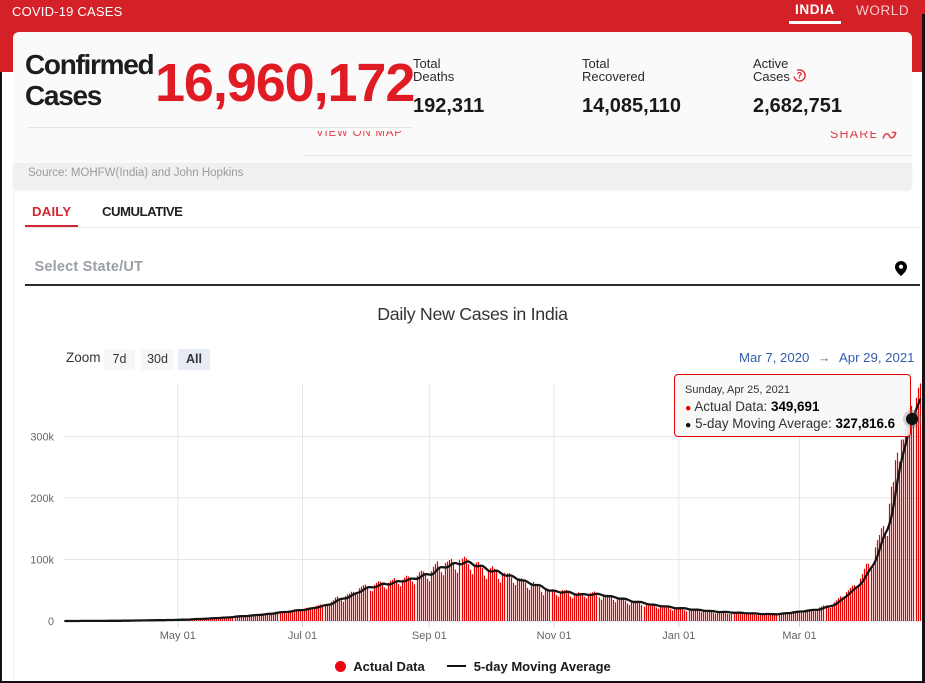 This screenshot has height=683, width=925. Describe the element at coordinates (51, 622) in the screenshot. I see `svg-text: 0` at that location.